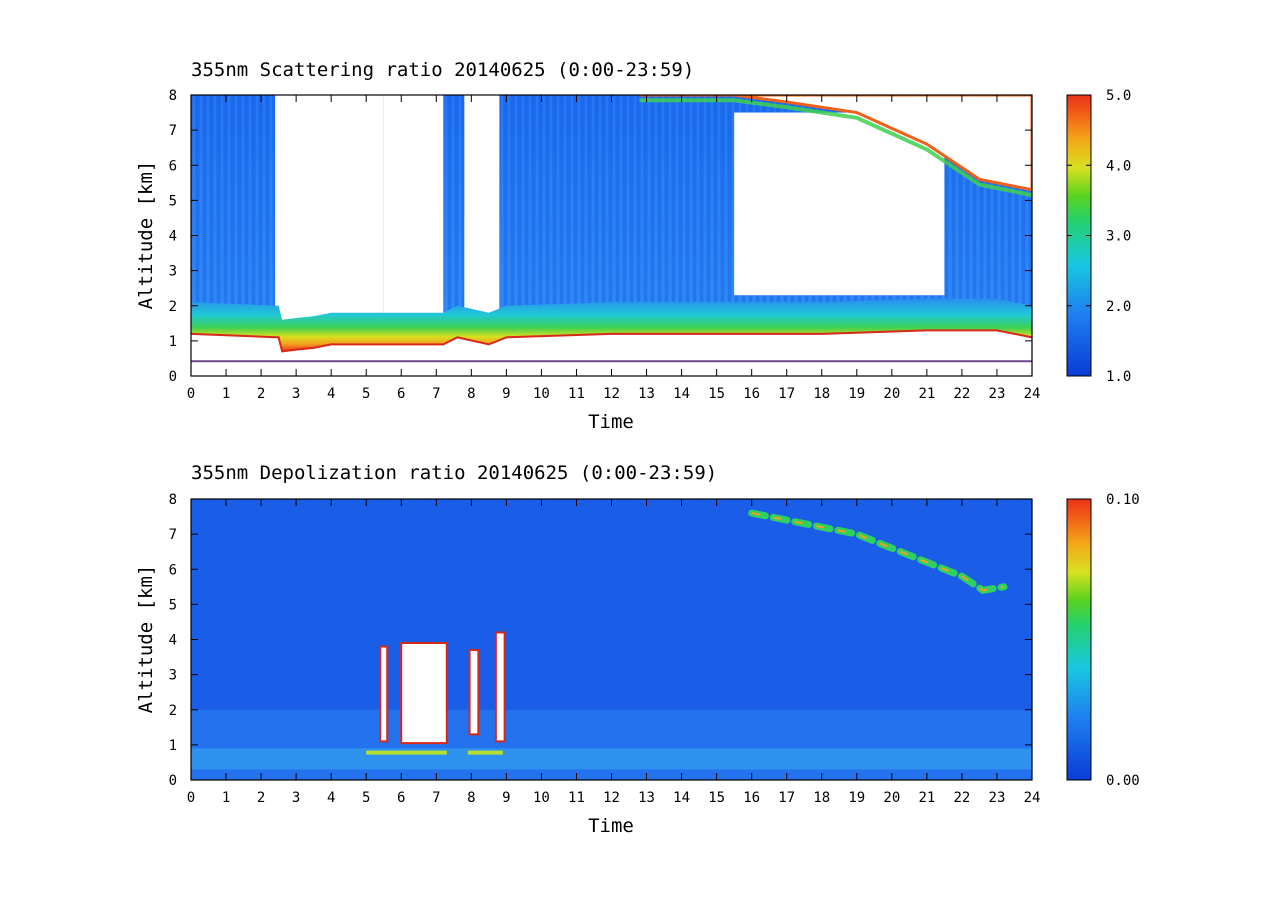 The image size is (1286, 909). I want to click on boundary-layer-top, so click(611, 341).